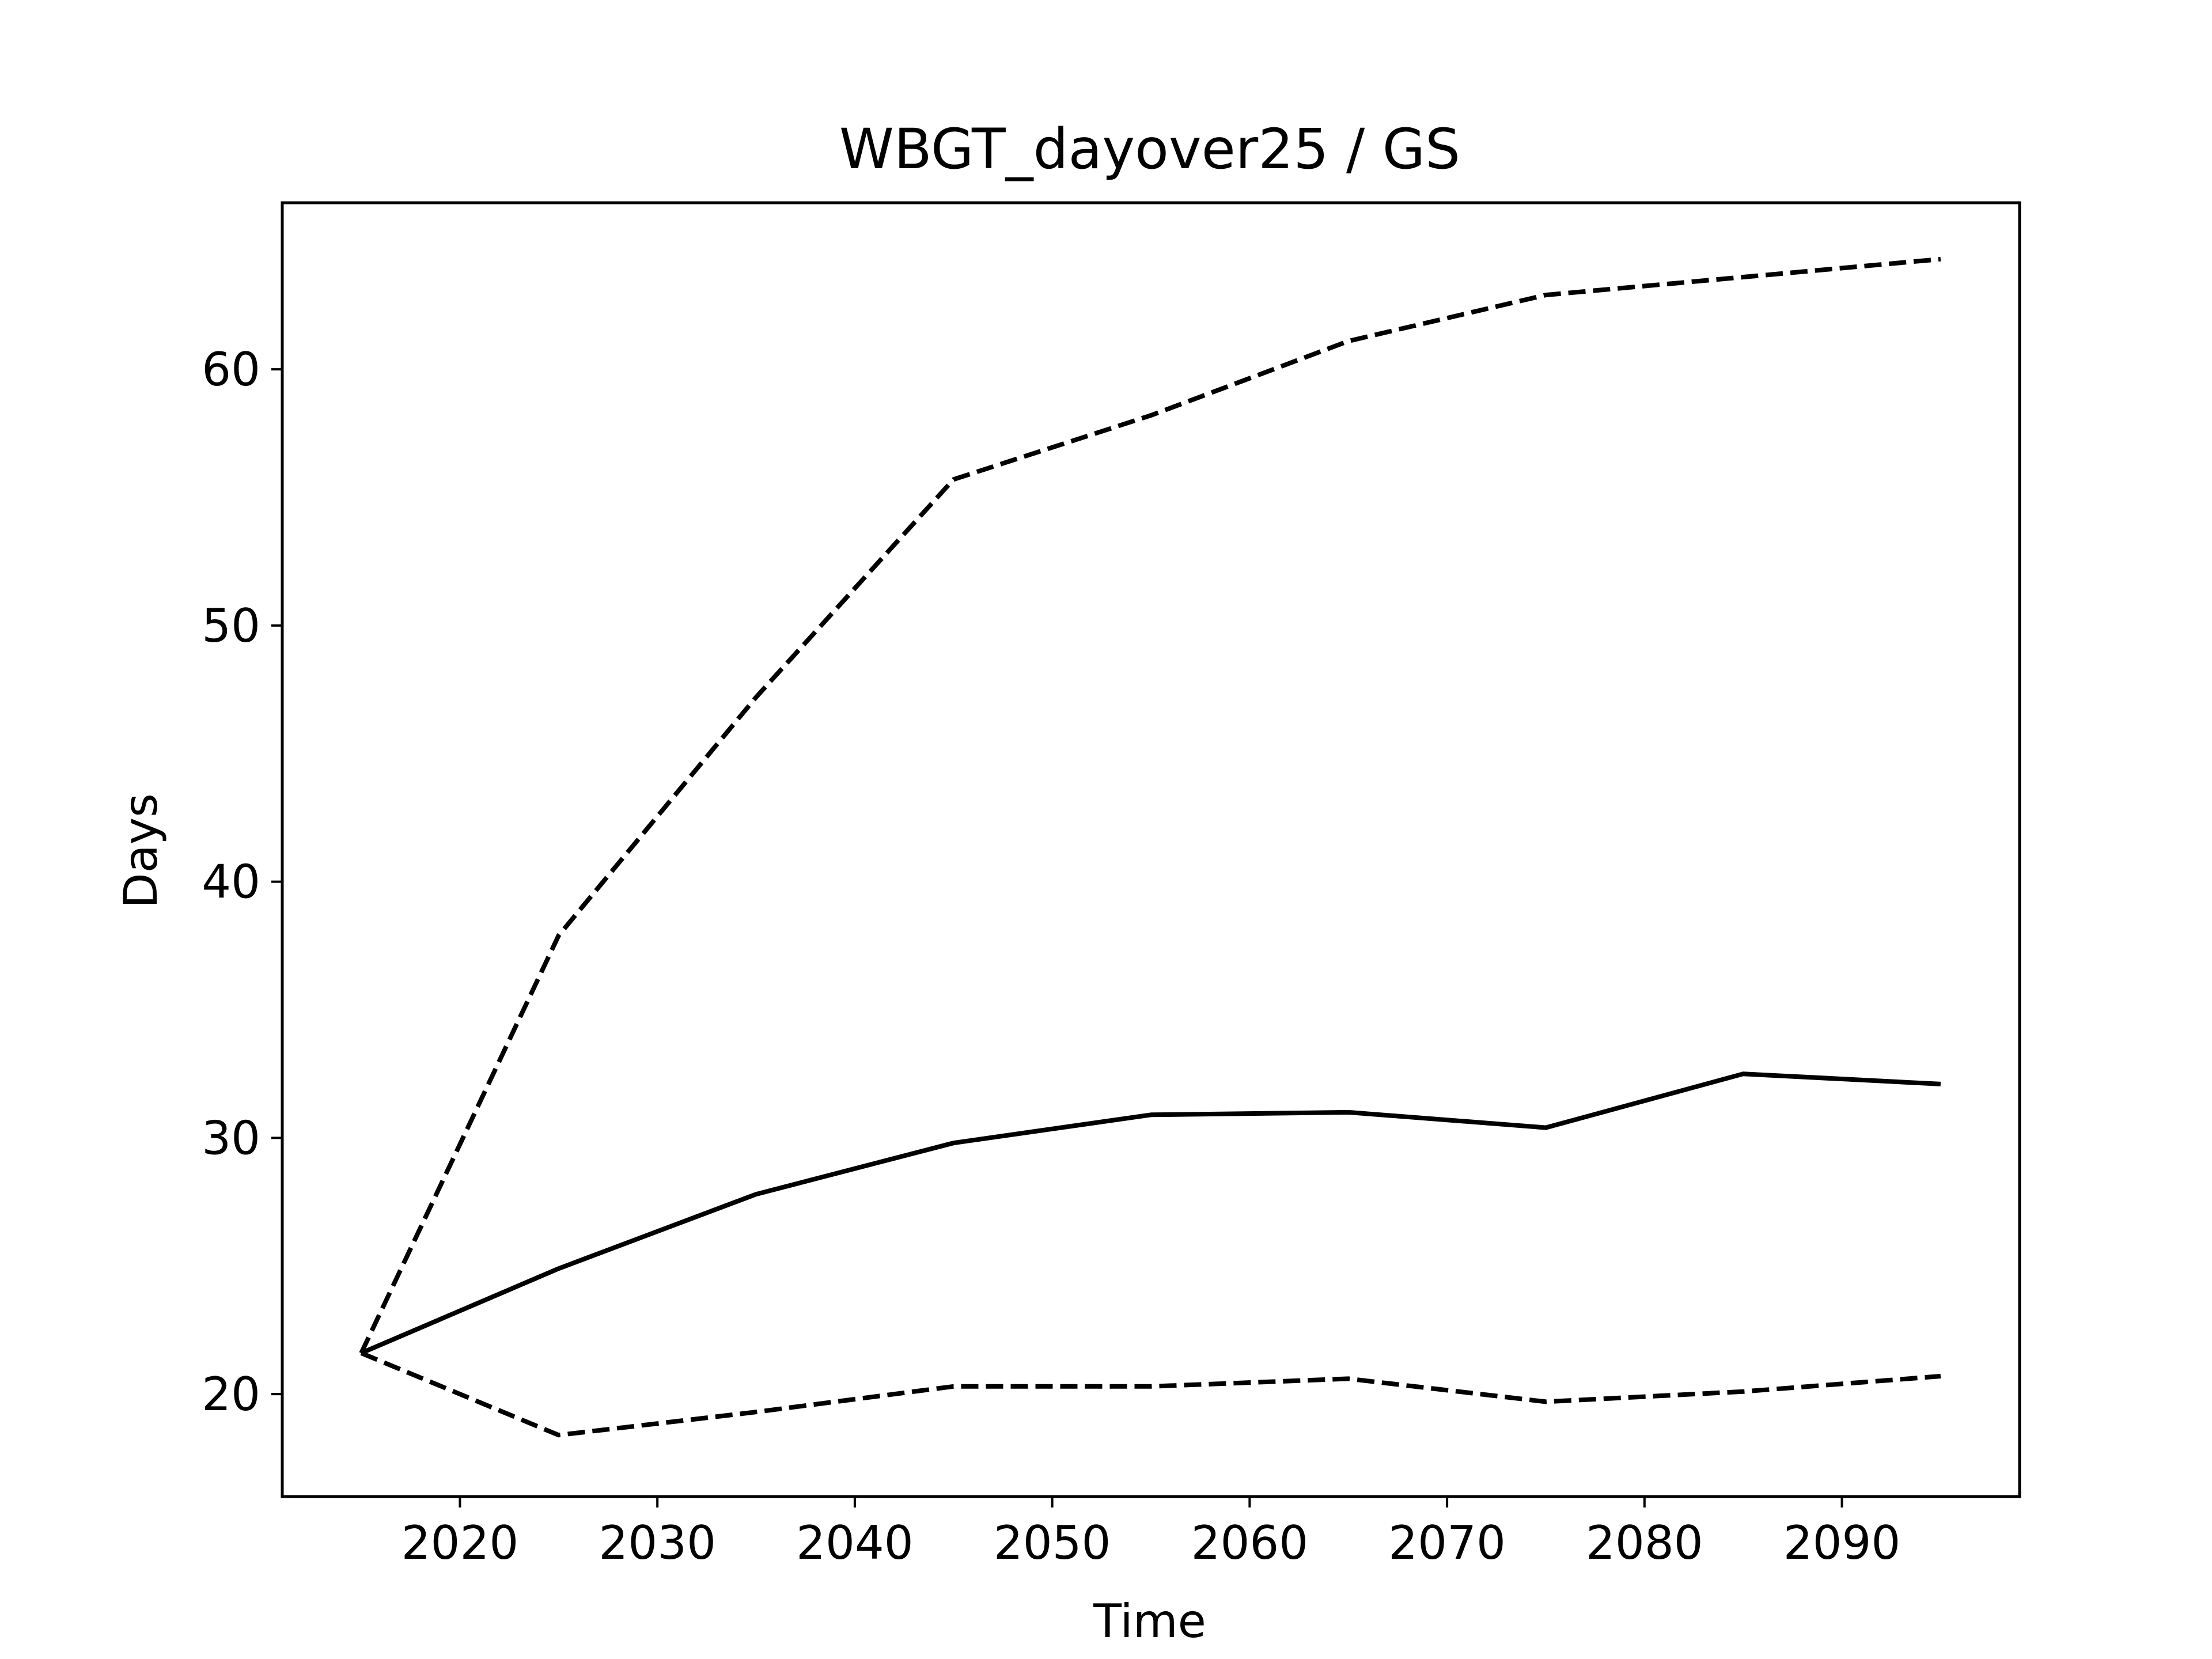  I want to click on y-axis-ticks: 20 30 40 50 60, so click(242, 882).